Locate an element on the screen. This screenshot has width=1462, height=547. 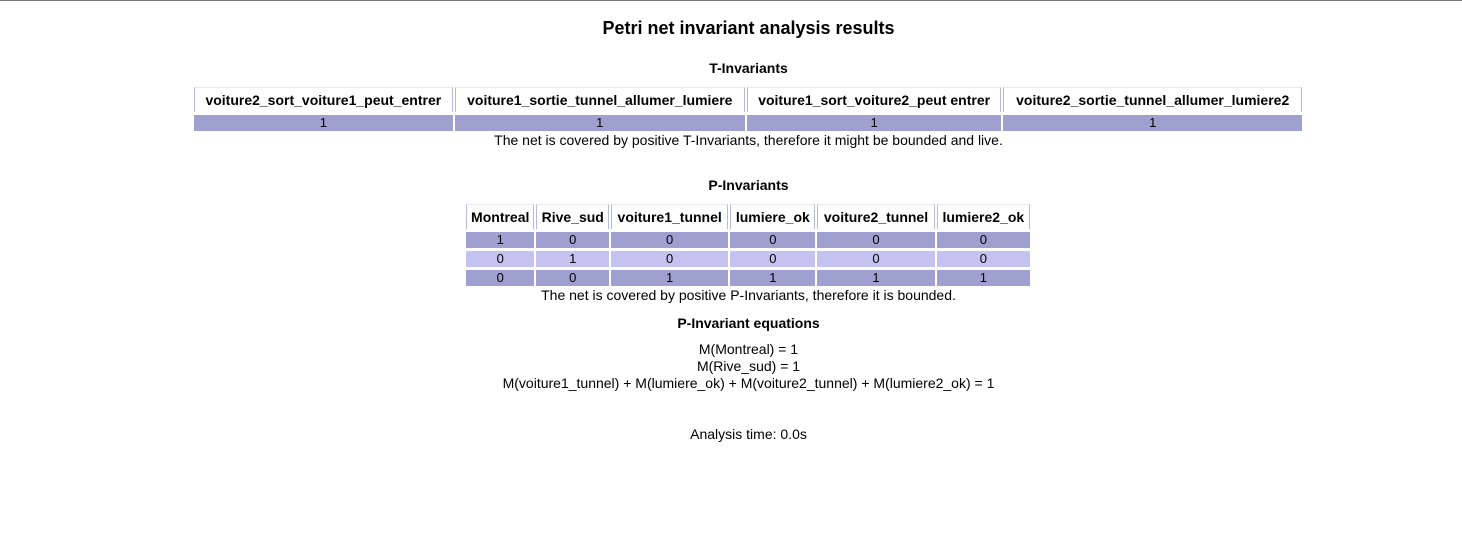
t-col-header: voiture2_sortie_tunnel_allumer_lumiere2 is located at coordinates (1152, 99).